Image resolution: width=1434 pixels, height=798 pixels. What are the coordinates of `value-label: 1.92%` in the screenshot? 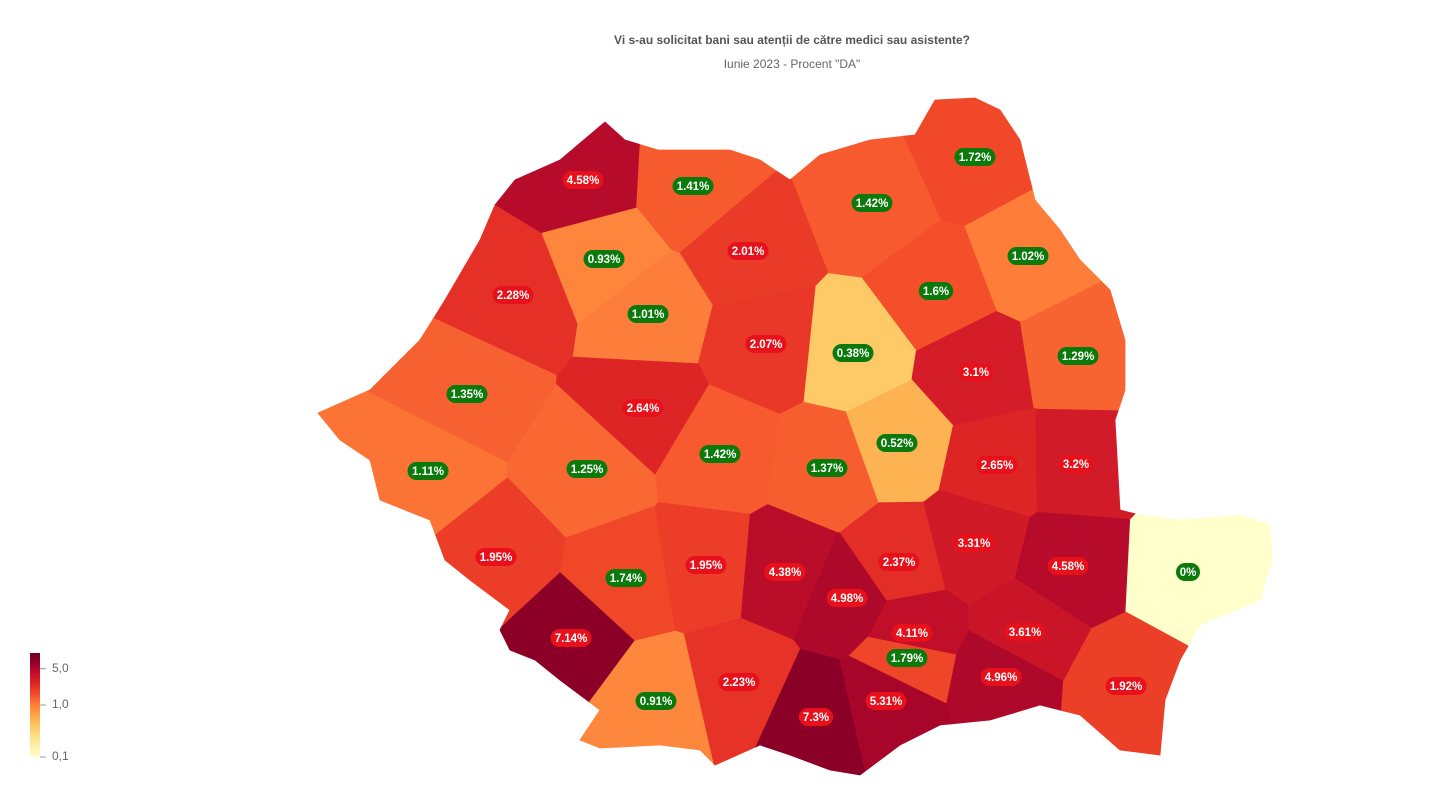 It's located at (1126, 687).